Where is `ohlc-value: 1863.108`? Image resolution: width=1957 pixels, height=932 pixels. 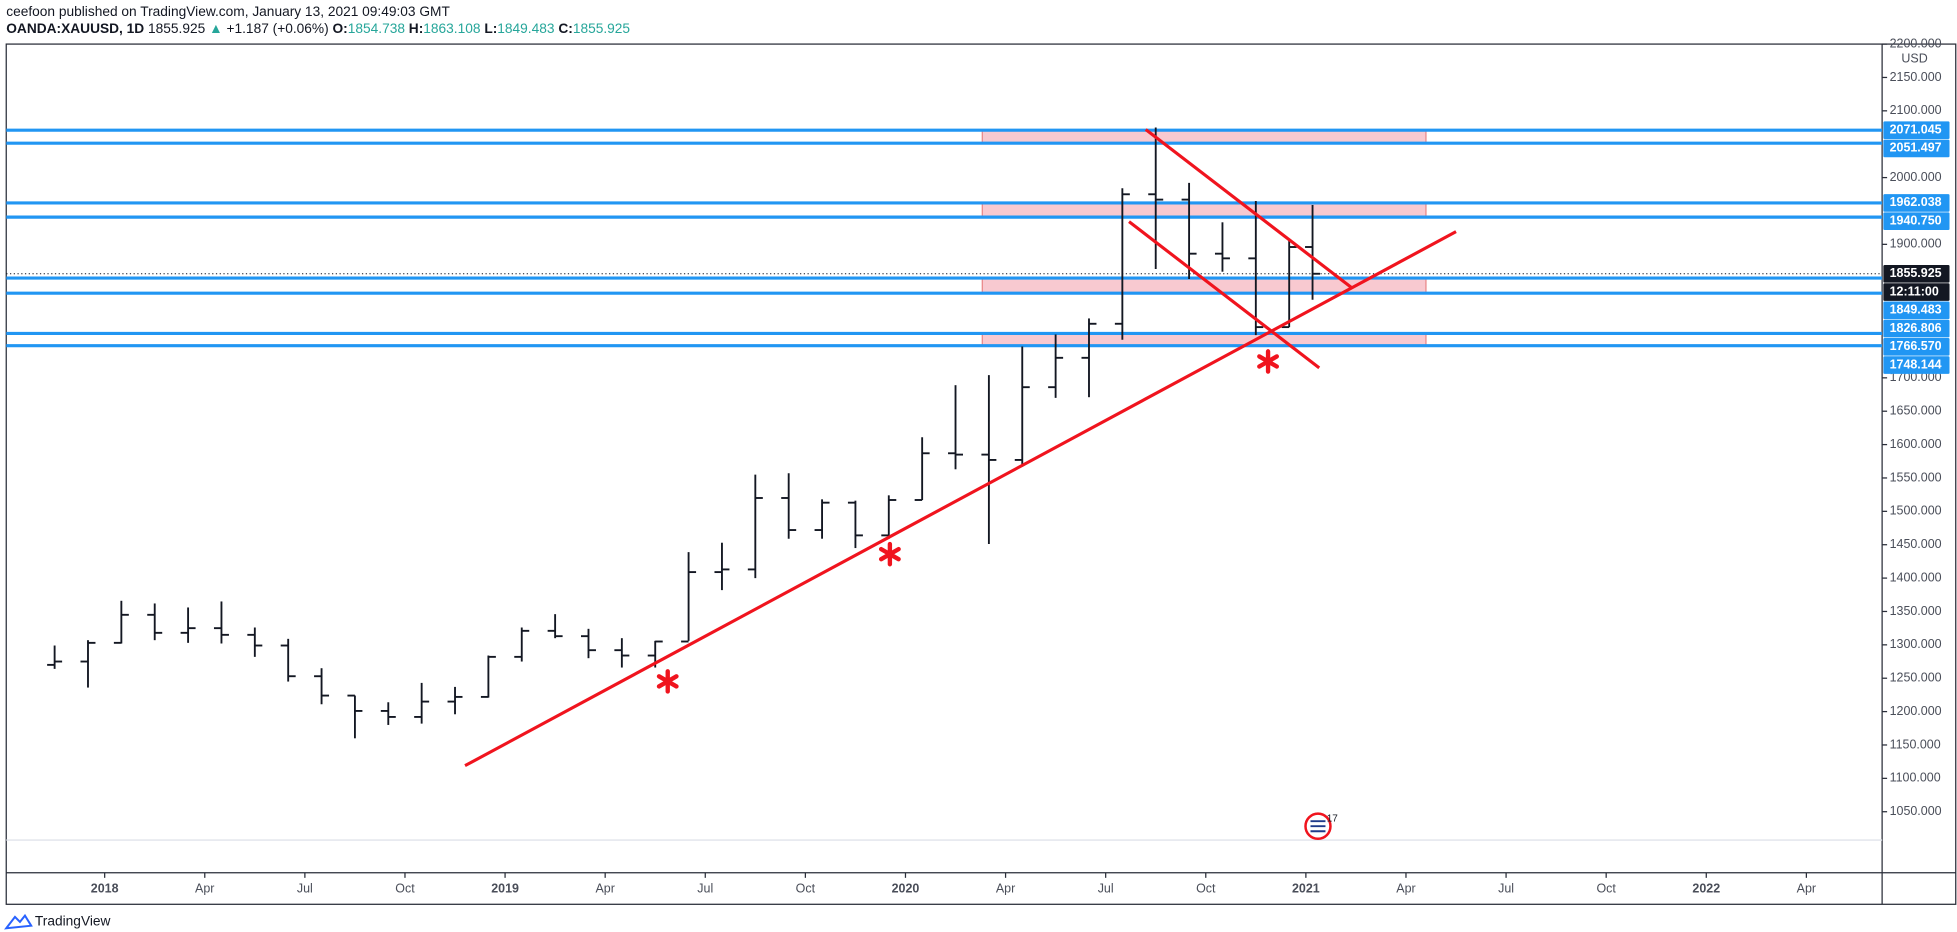 ohlc-value: 1863.108 is located at coordinates (452, 28).